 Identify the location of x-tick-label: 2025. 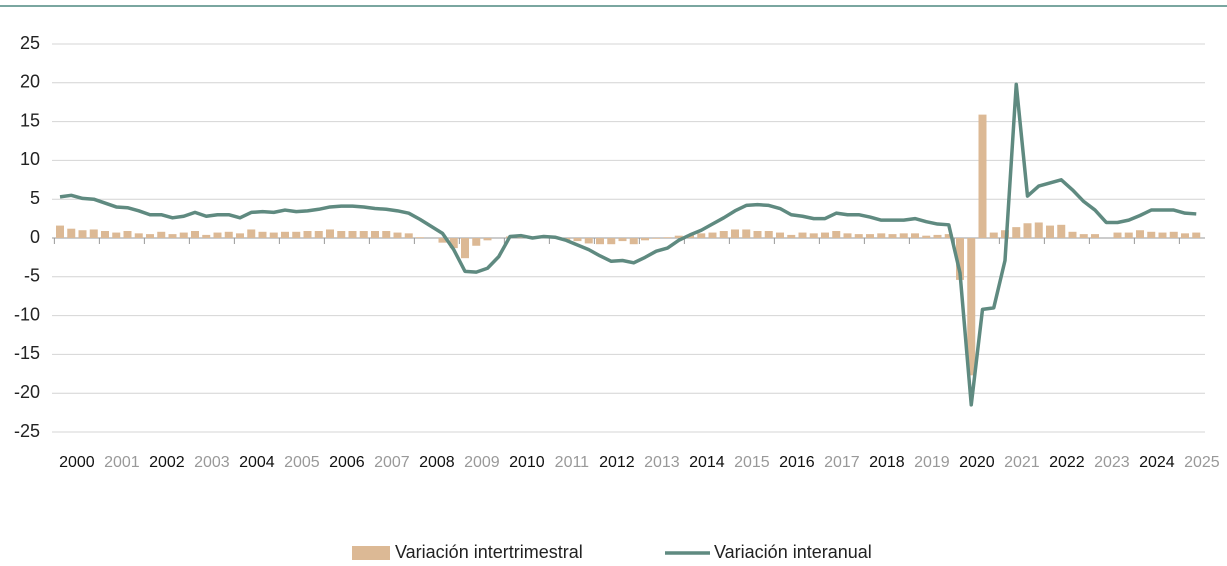
(1202, 462).